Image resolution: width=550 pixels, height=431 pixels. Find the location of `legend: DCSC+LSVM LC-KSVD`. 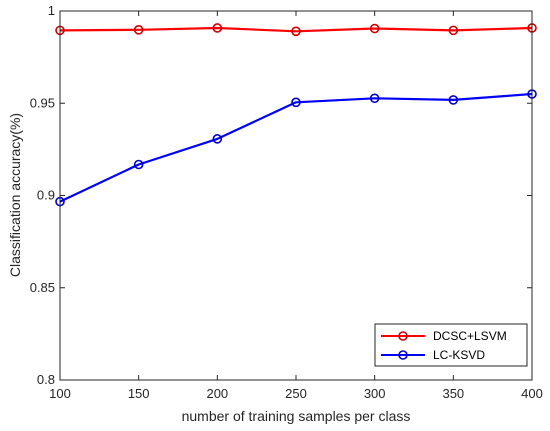

legend: DCSC+LSVM LC-KSVD is located at coordinates (451, 345).